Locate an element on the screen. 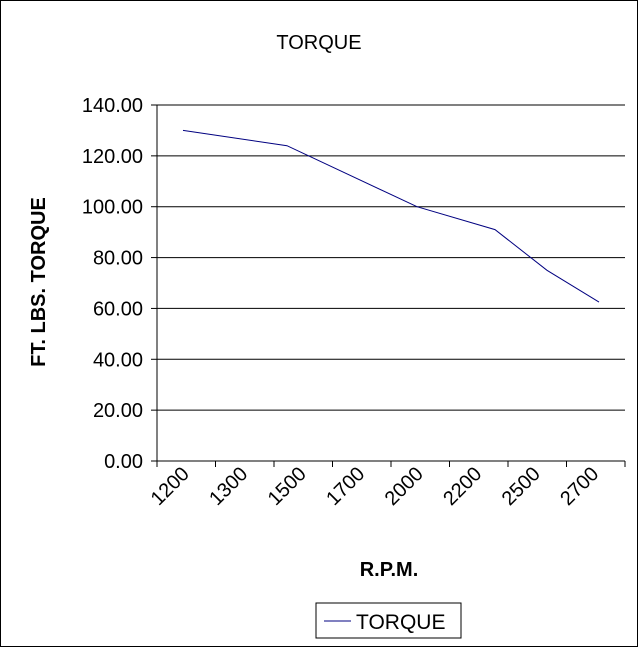 This screenshot has height=647, width=638. y-axis-tick-label: 0.00 is located at coordinates (123, 462).